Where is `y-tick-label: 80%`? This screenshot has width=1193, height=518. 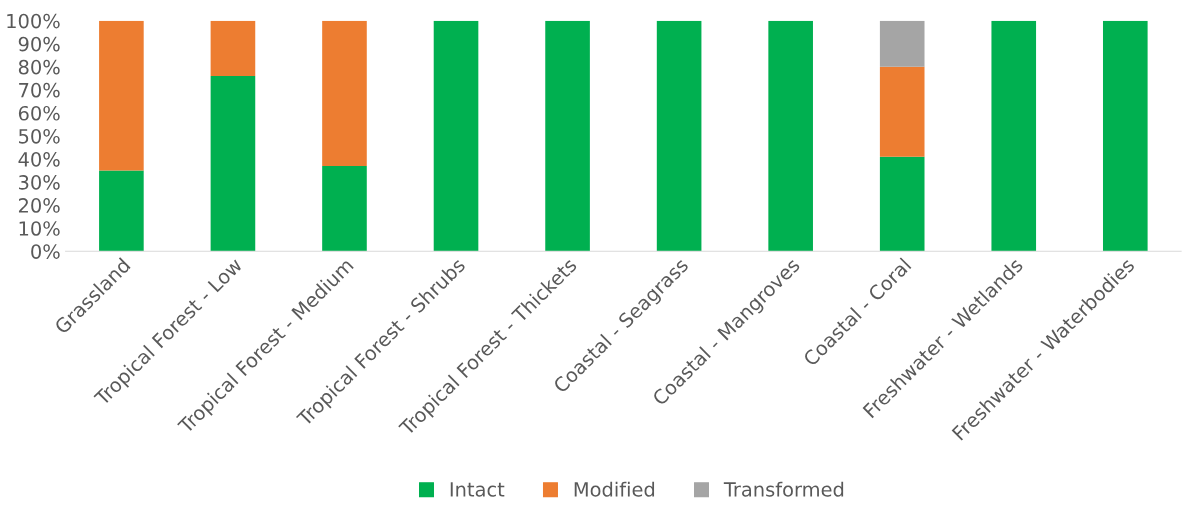
y-tick-label: 80% is located at coordinates (39, 67).